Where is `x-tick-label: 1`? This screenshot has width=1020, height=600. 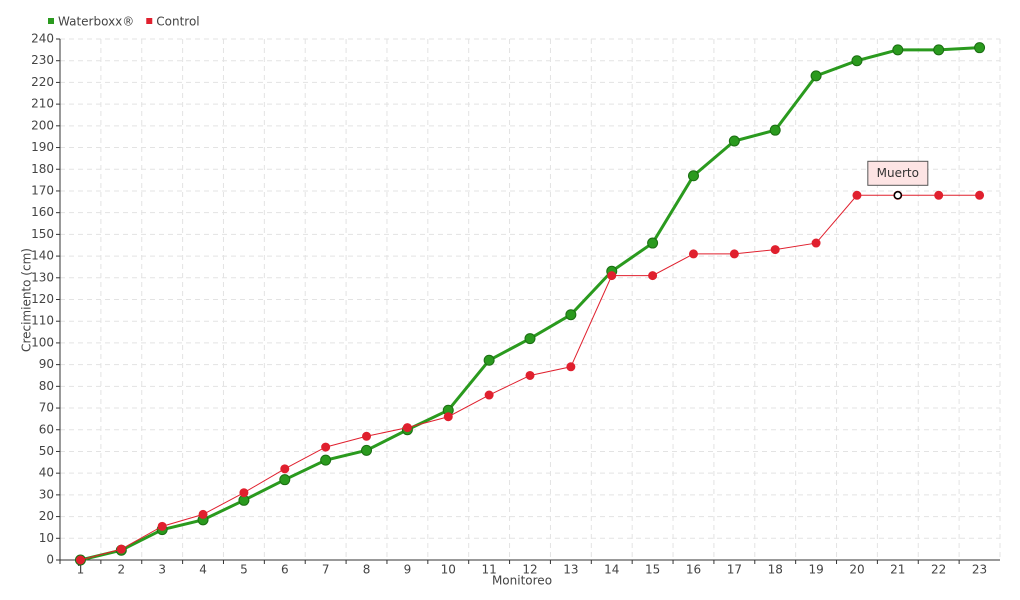 x-tick-label: 1 is located at coordinates (81, 570).